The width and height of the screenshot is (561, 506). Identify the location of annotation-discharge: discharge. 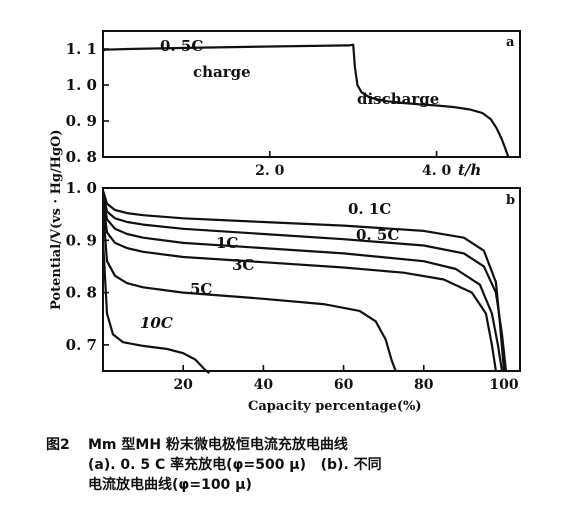
(398, 99).